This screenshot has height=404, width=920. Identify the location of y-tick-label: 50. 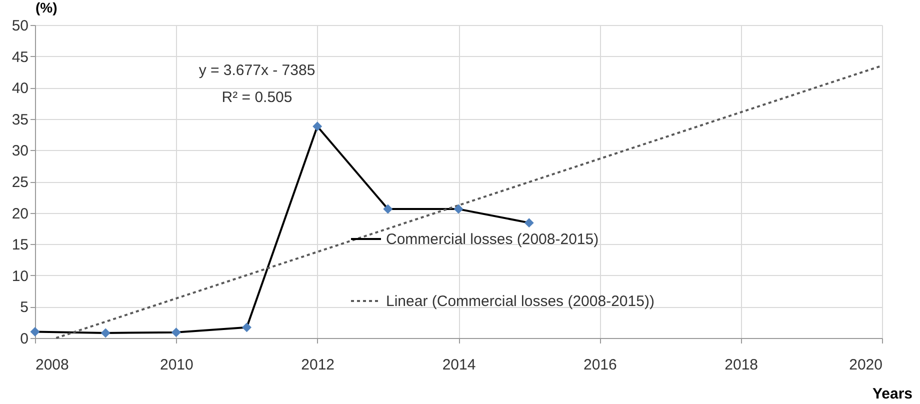
(20, 26).